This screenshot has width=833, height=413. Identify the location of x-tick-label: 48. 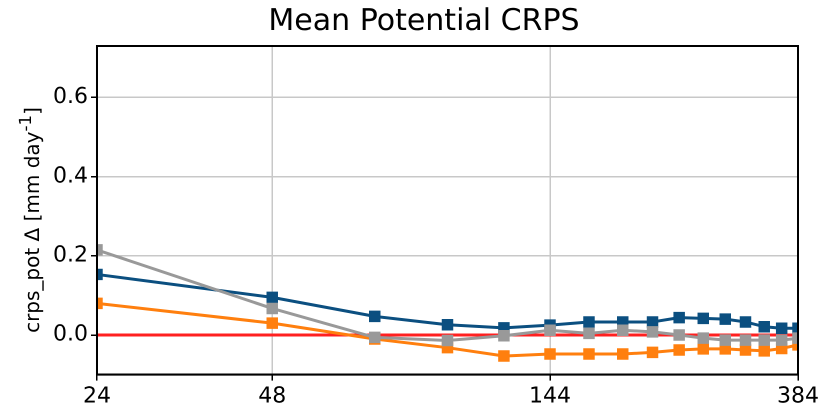
(272, 396).